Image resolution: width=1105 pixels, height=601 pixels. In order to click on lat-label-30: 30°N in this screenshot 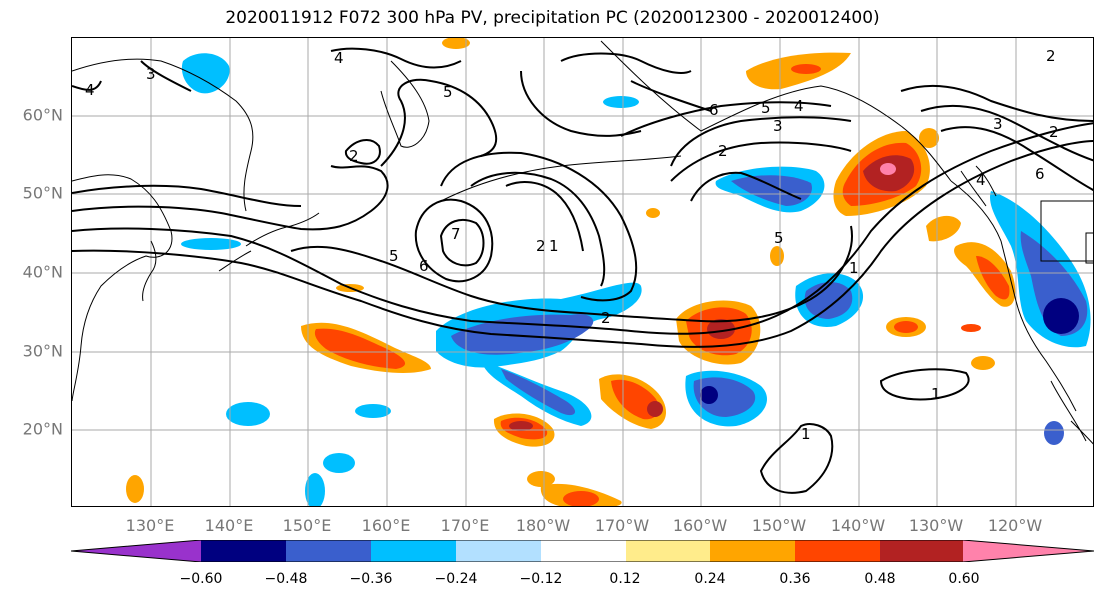, I will do `click(42, 351)`.